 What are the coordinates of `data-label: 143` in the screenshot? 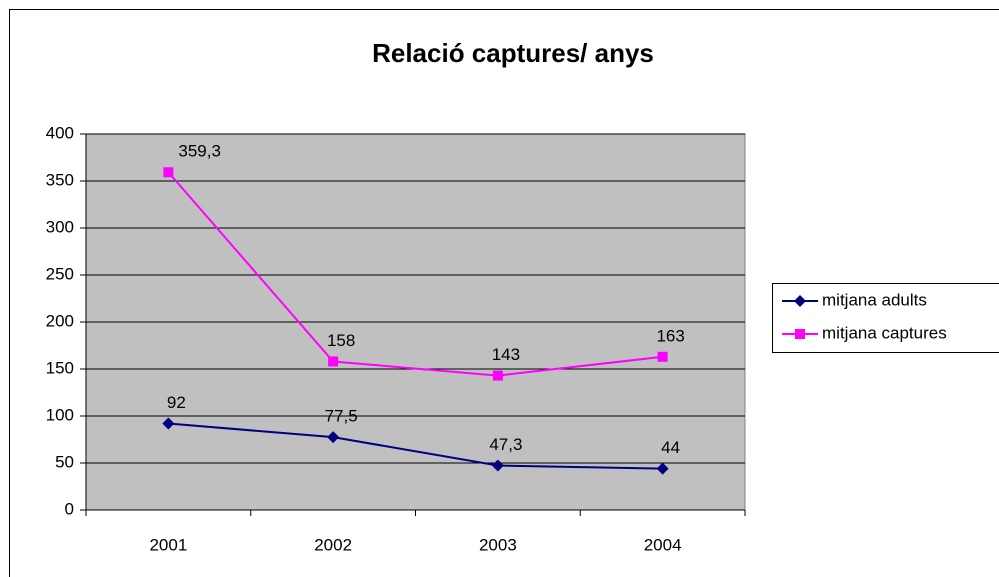 It's located at (506, 354).